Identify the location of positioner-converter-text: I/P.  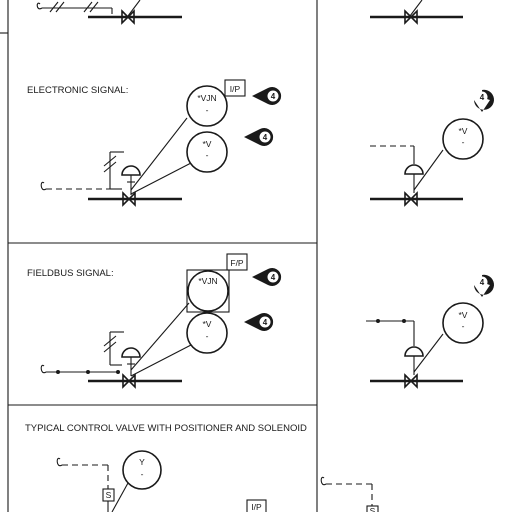
(256, 507).